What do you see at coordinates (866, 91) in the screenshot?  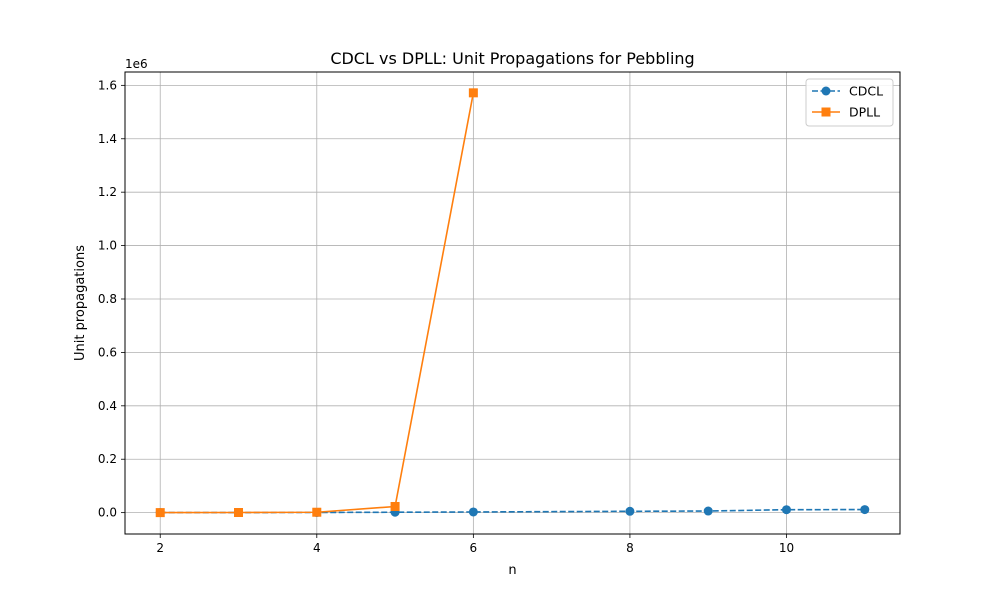 I see `legend-label-cdcl: CDCL` at bounding box center [866, 91].